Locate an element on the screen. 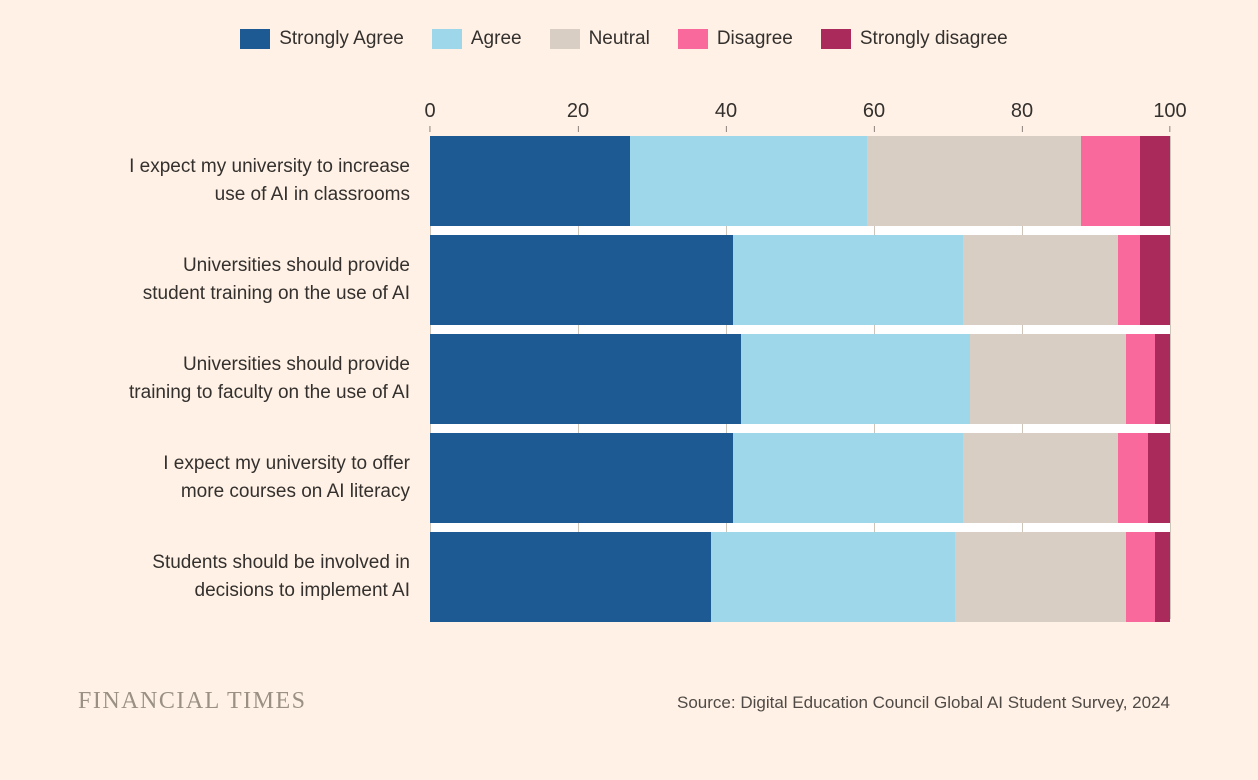 This screenshot has width=1258, height=780. x-axis: 0 20 40 60 80 100 is located at coordinates (805, 118).